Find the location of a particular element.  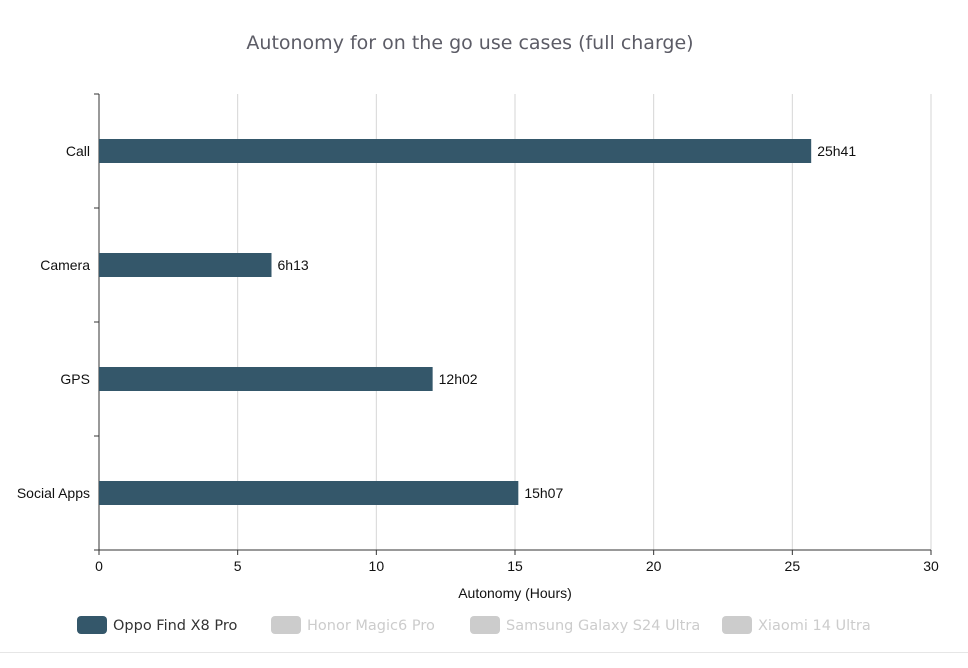

category-label: Social Apps is located at coordinates (53, 493).